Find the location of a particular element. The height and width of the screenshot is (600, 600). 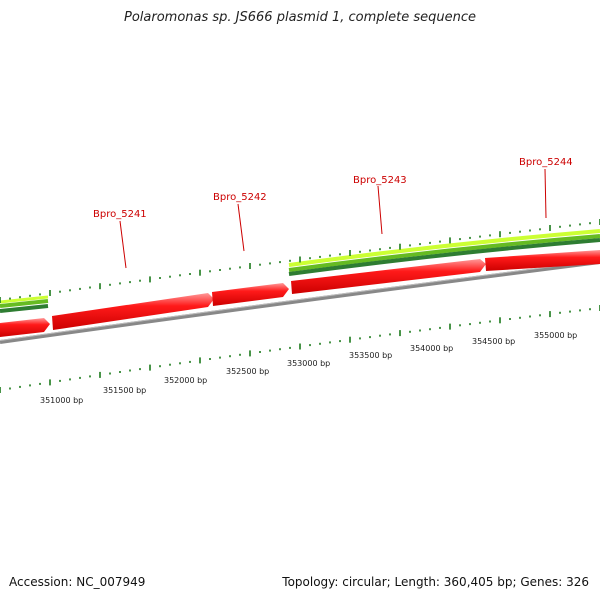

position-label: 355000 bp is located at coordinates (555, 335).